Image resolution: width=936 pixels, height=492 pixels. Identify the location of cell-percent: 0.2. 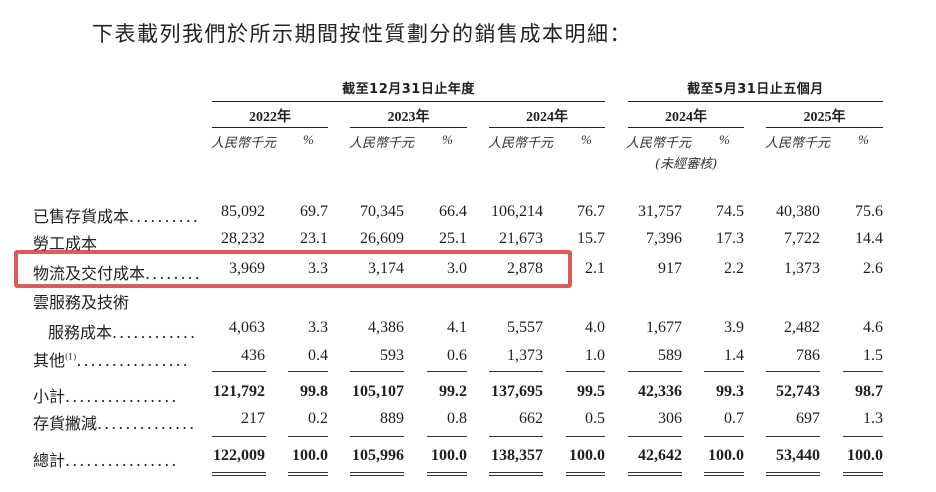
(318, 418).